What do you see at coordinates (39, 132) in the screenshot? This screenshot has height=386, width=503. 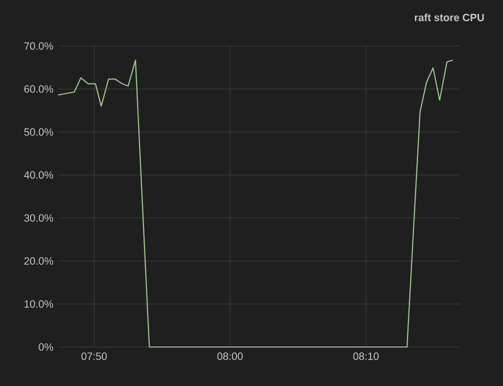 I see `y-tick-label: 50.0%` at bounding box center [39, 132].